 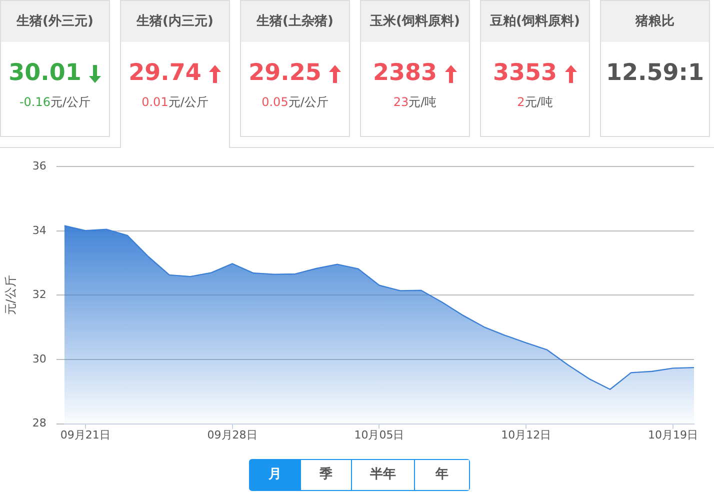 I want to click on text: 豆粕(饲料原料), so click(x=535, y=21).